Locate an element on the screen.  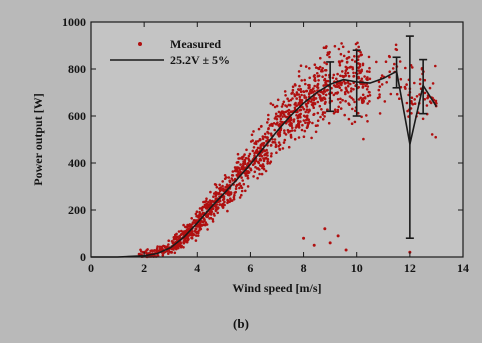
x-axis-title: Wind speed [m/s] is located at coordinates (276, 288).